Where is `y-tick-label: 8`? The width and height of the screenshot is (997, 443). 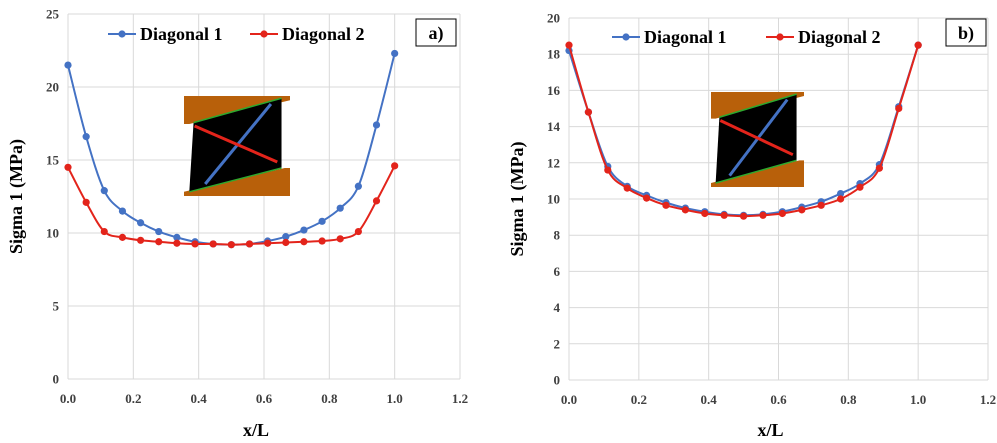 y-tick-label: 8 is located at coordinates (557, 235).